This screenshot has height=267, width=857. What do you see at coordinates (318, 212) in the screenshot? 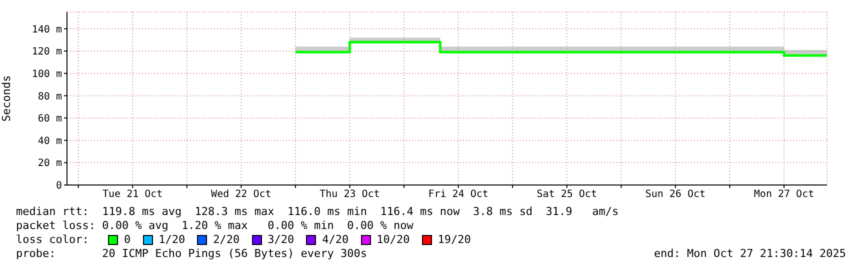
I see `text: median rtt: 119.8 ms avg 128.3 ms max 116.0 ms min 116.4 ms now 3.8 ms sd 31.9 am/s` at bounding box center [318, 212].